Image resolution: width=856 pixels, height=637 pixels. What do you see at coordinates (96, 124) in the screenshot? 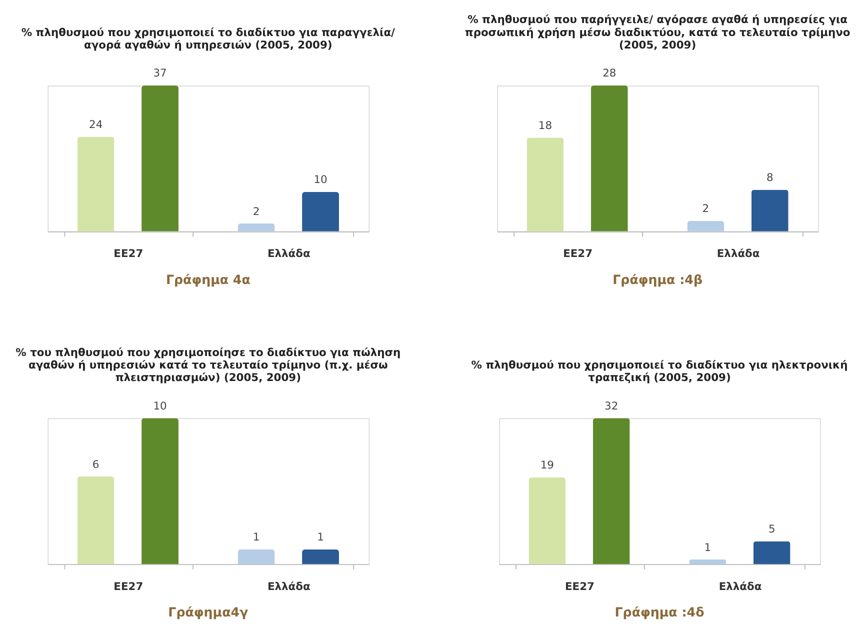
I see `data-label: 24` at bounding box center [96, 124].